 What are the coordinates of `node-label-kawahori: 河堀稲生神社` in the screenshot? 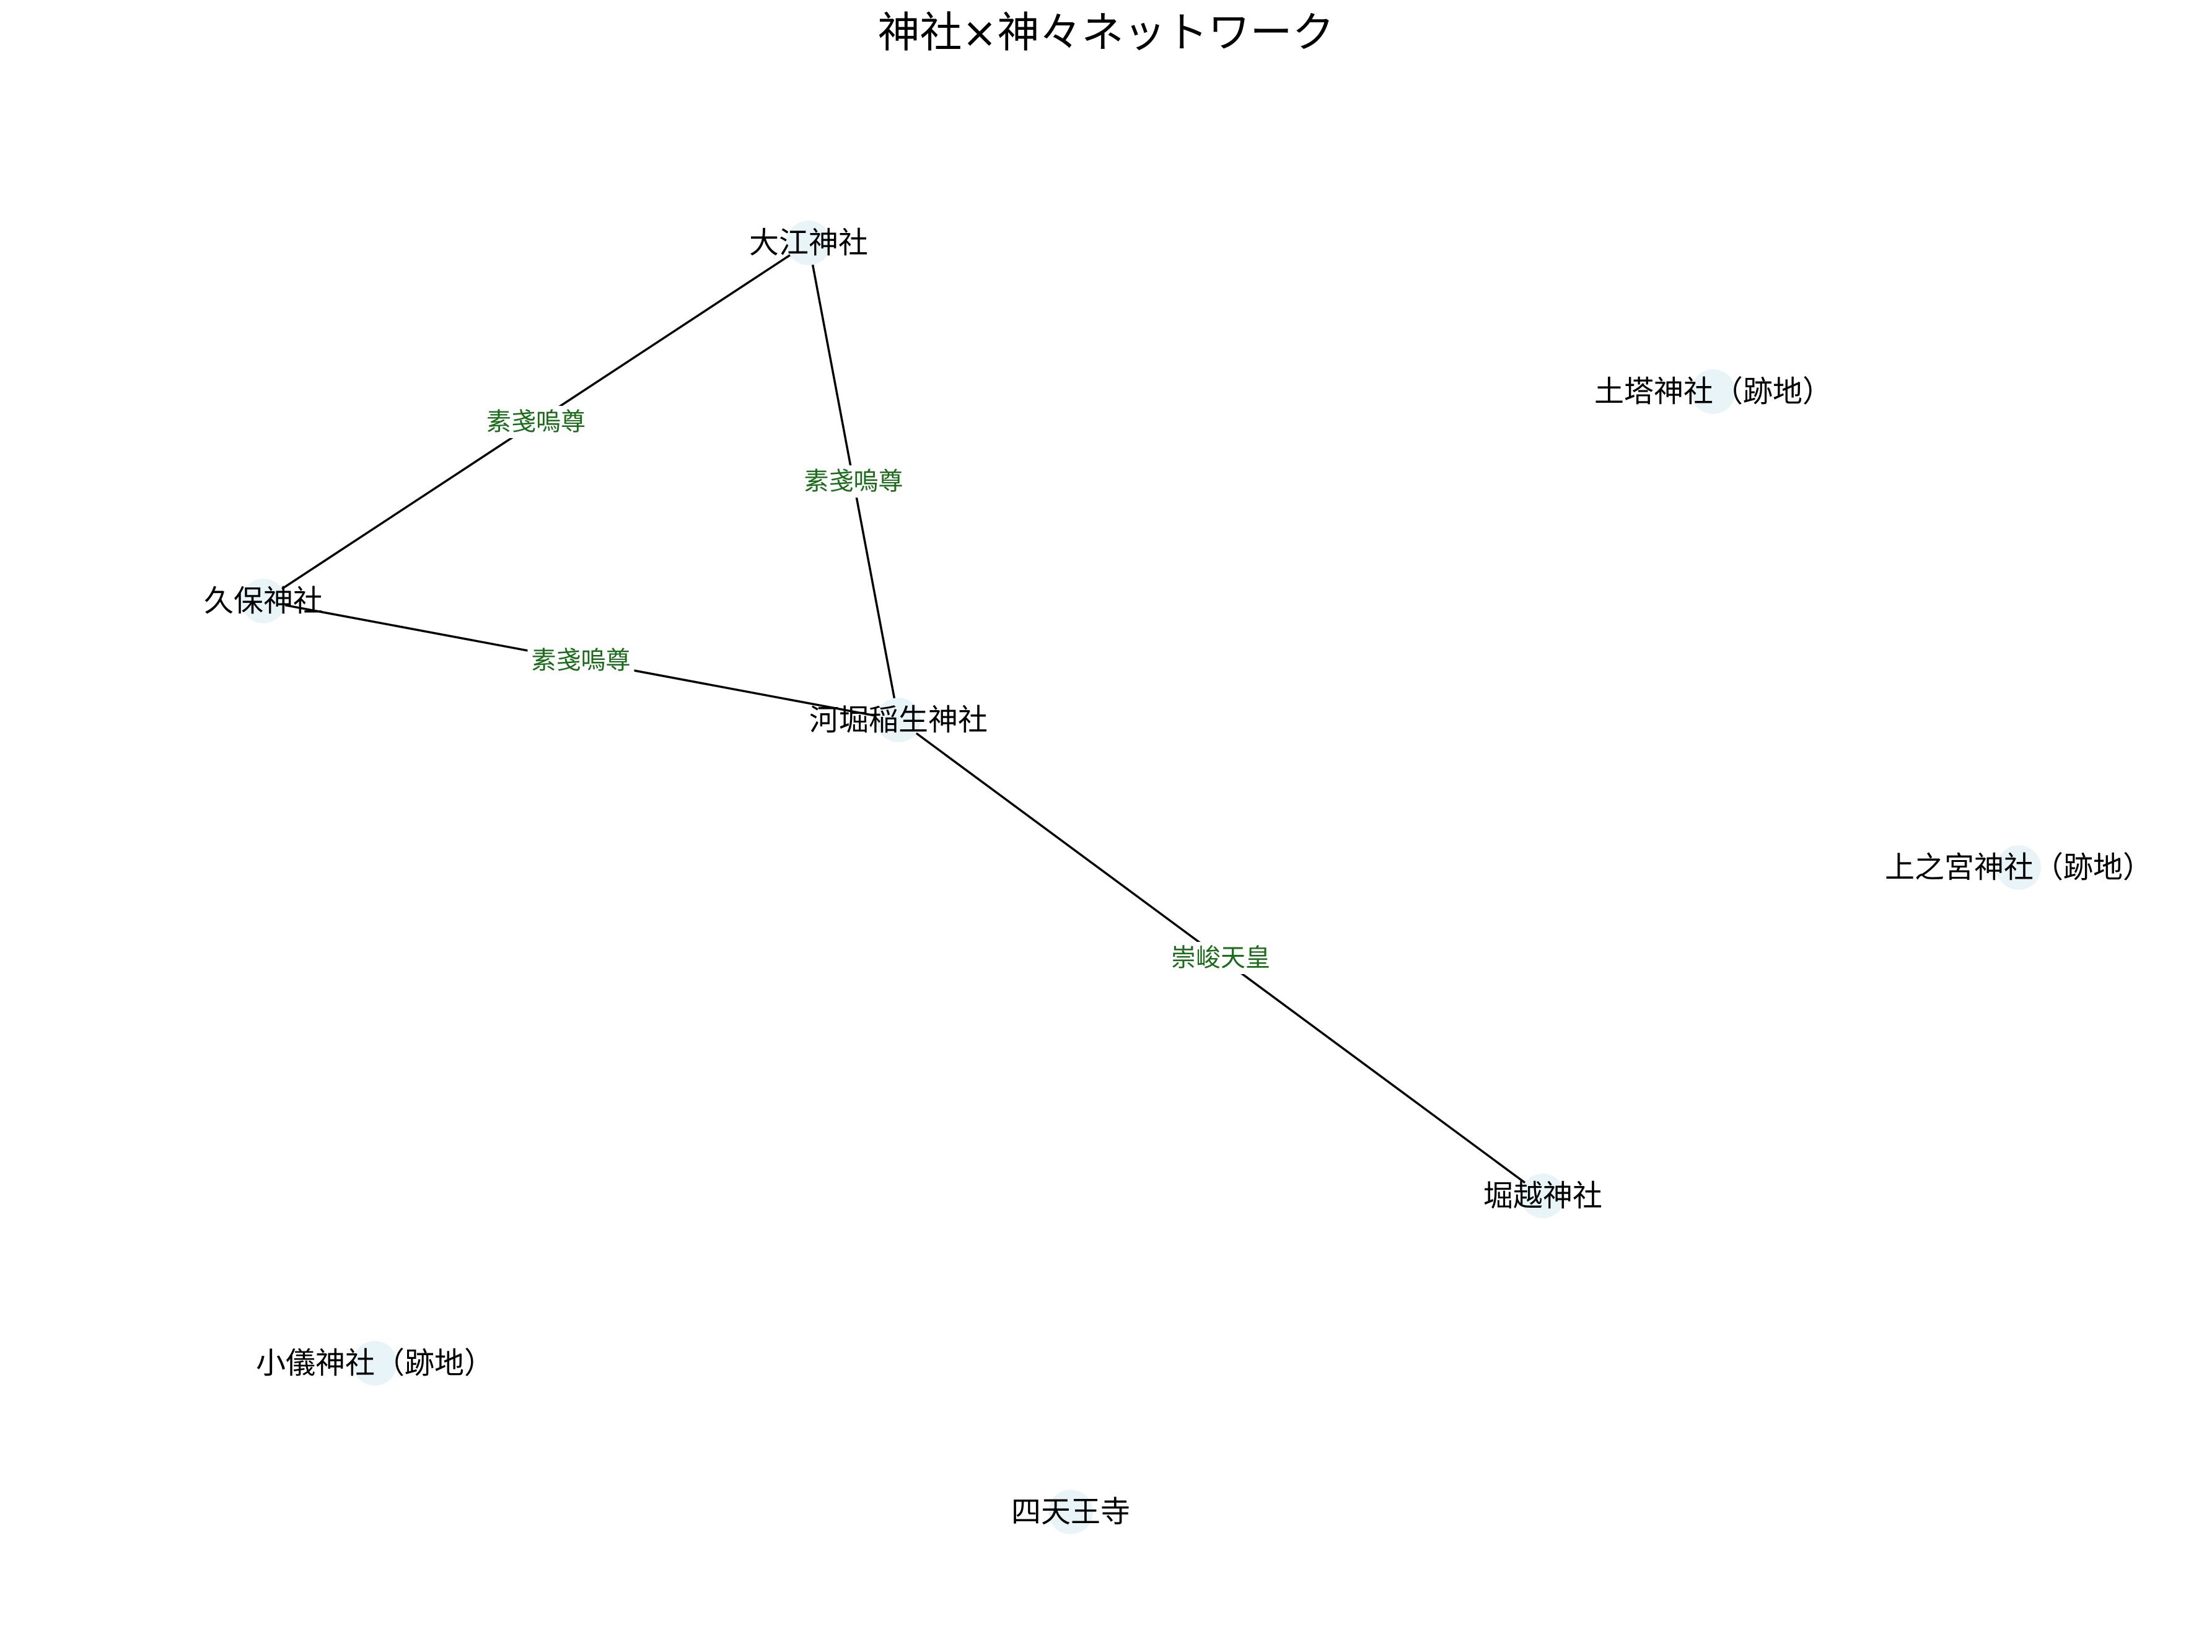 It's located at (898, 720).